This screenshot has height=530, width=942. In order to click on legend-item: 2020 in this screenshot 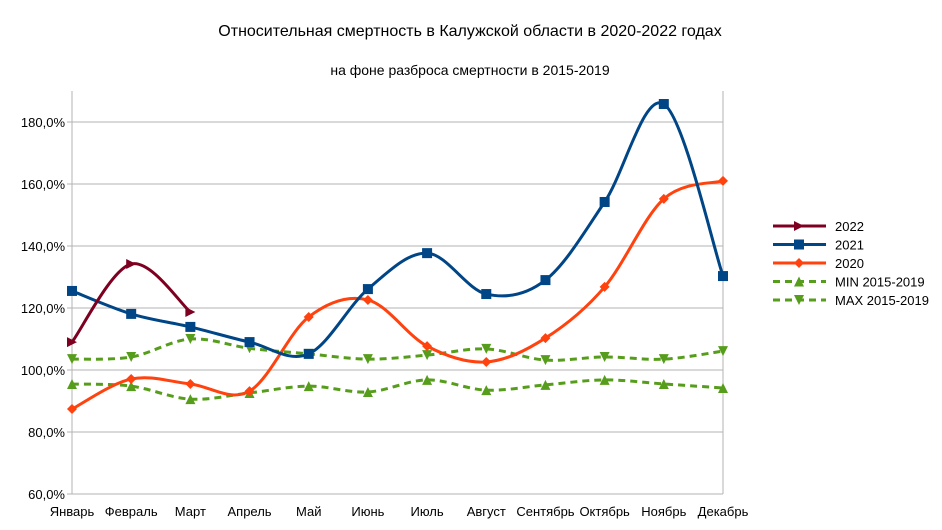, I will do `click(818, 263)`.